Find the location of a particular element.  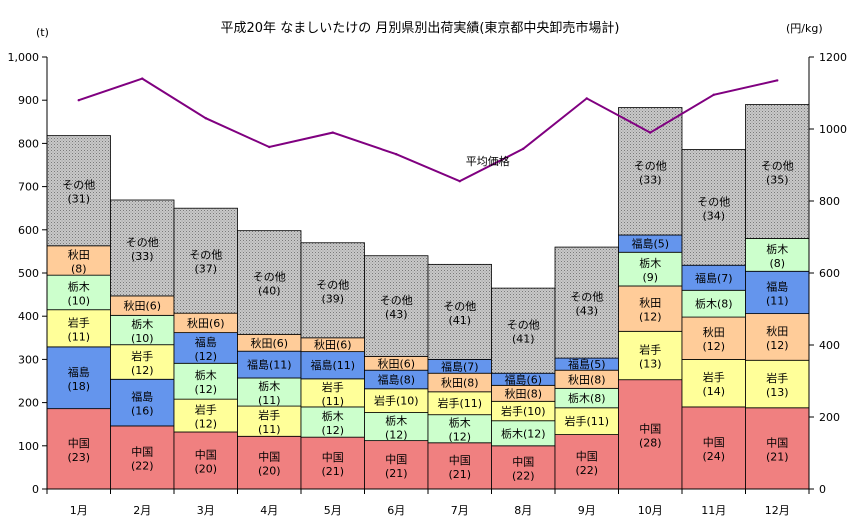

segment-share: (24) is located at coordinates (713, 456).